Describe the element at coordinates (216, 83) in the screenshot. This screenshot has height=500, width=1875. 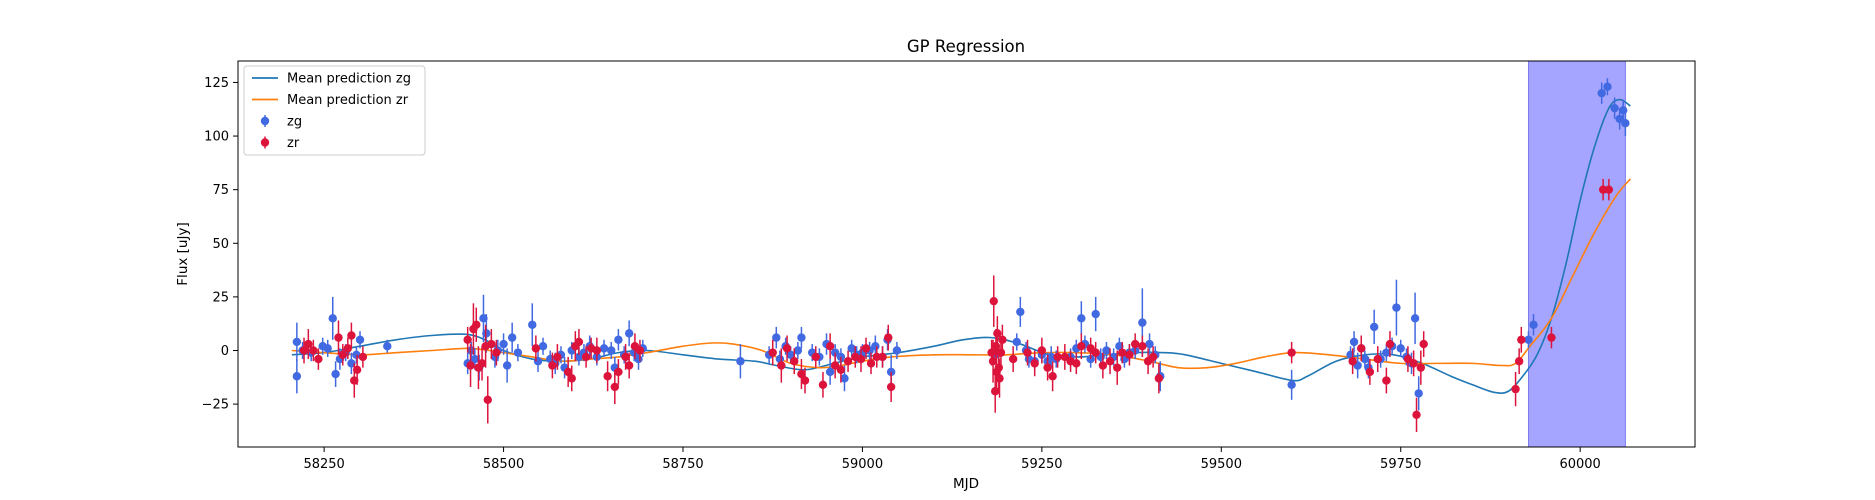
I see `y-tick-label-6: 125` at that location.